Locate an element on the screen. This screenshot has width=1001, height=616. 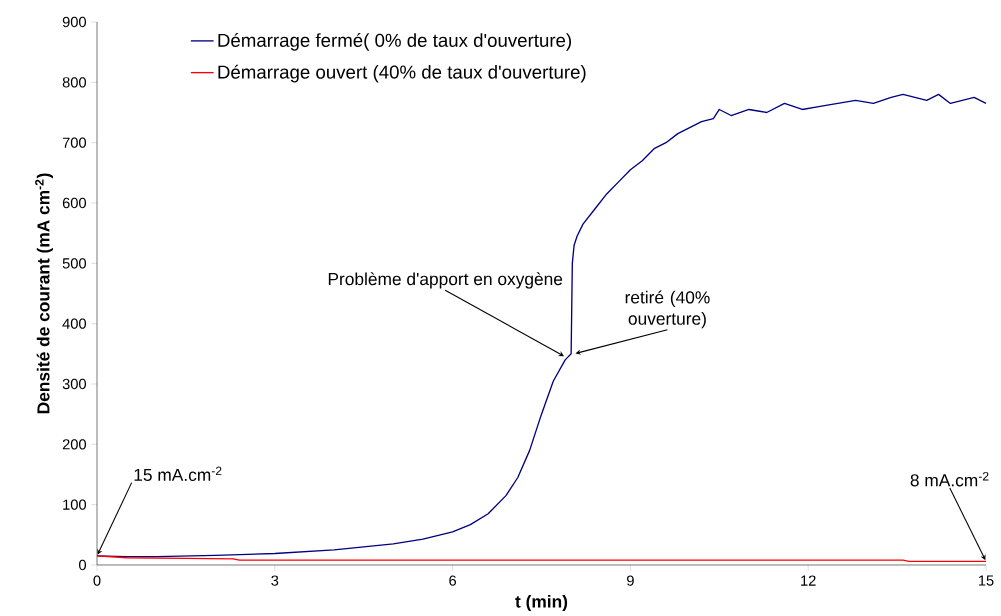
x-axis-title: t (min) is located at coordinates (541, 603).